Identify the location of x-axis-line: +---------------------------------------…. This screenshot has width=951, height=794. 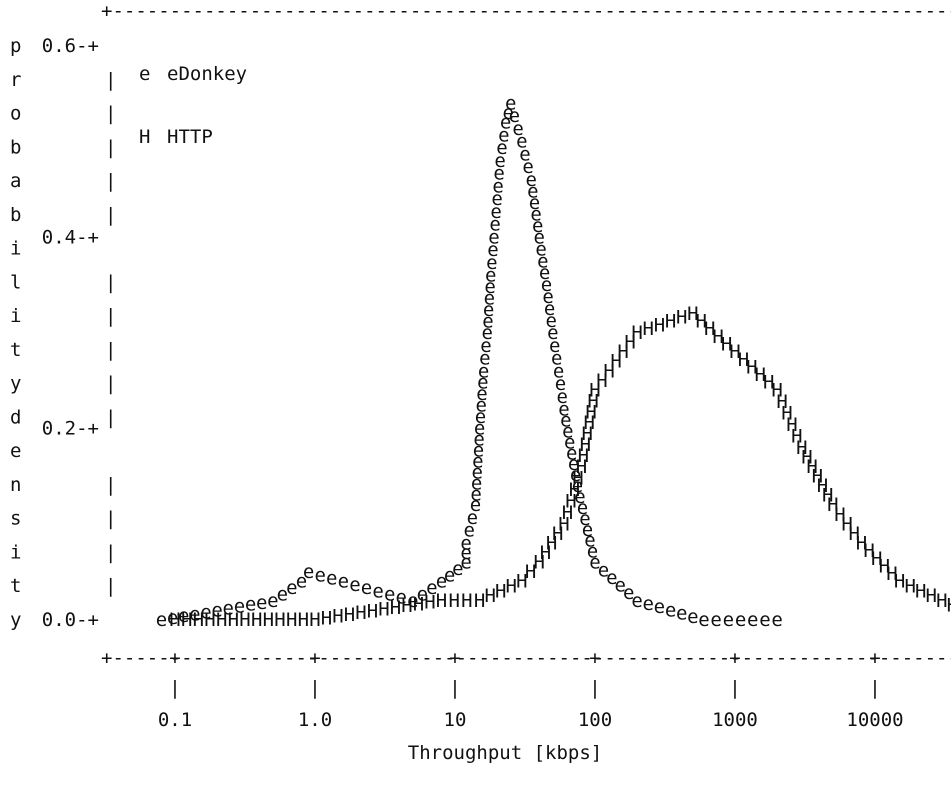
(526, 658).